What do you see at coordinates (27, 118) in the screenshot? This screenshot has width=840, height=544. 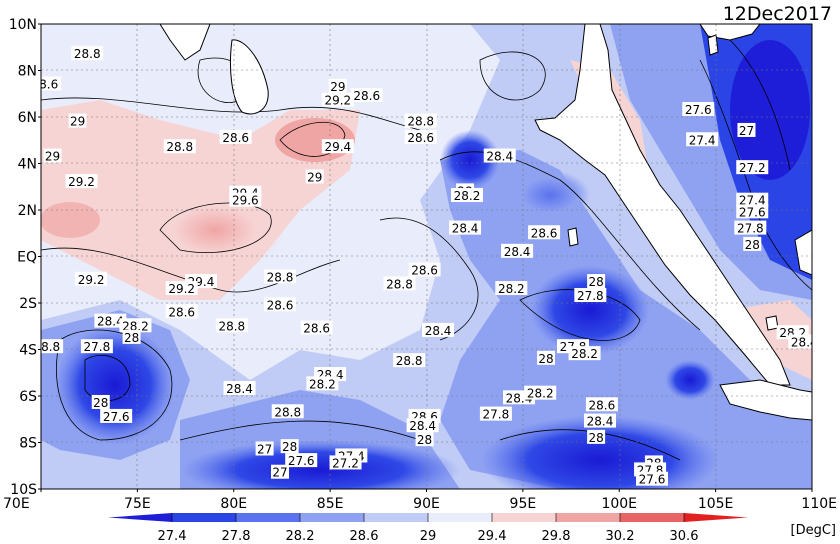 I see `y-tick-label: 6N` at bounding box center [27, 118].